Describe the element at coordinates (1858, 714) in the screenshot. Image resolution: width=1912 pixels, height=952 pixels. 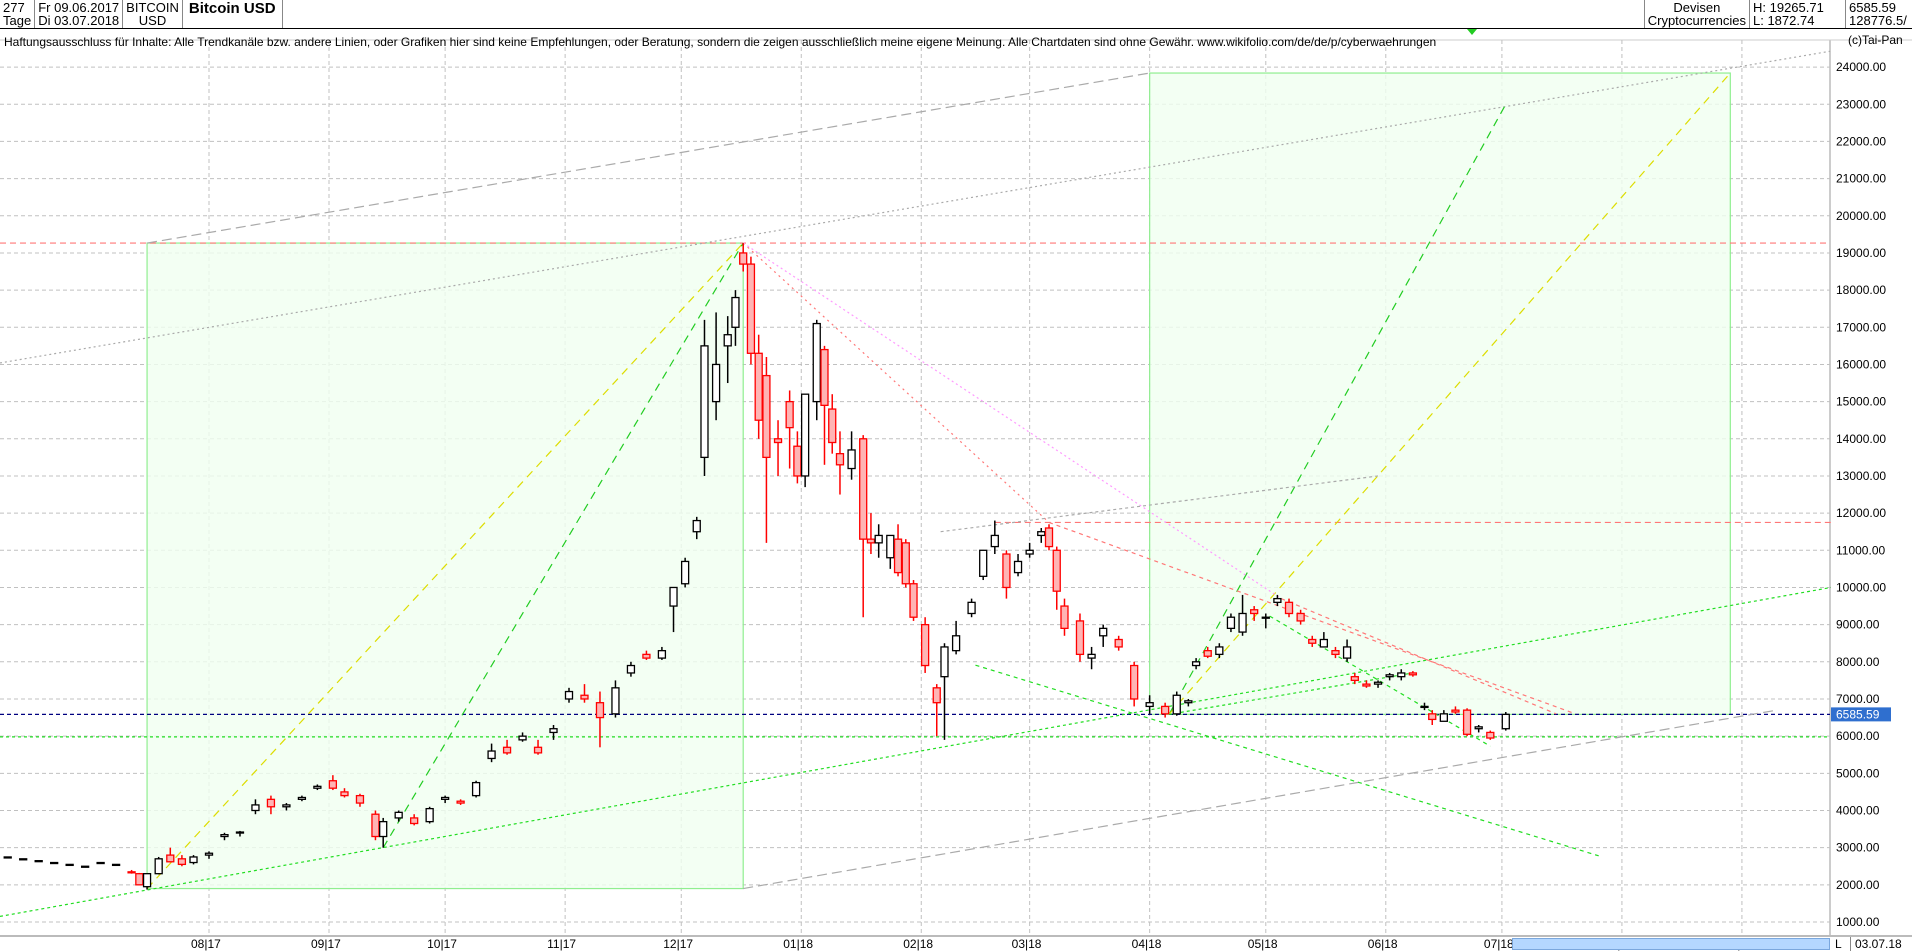
I see `last-price-label: 6585.59` at that location.